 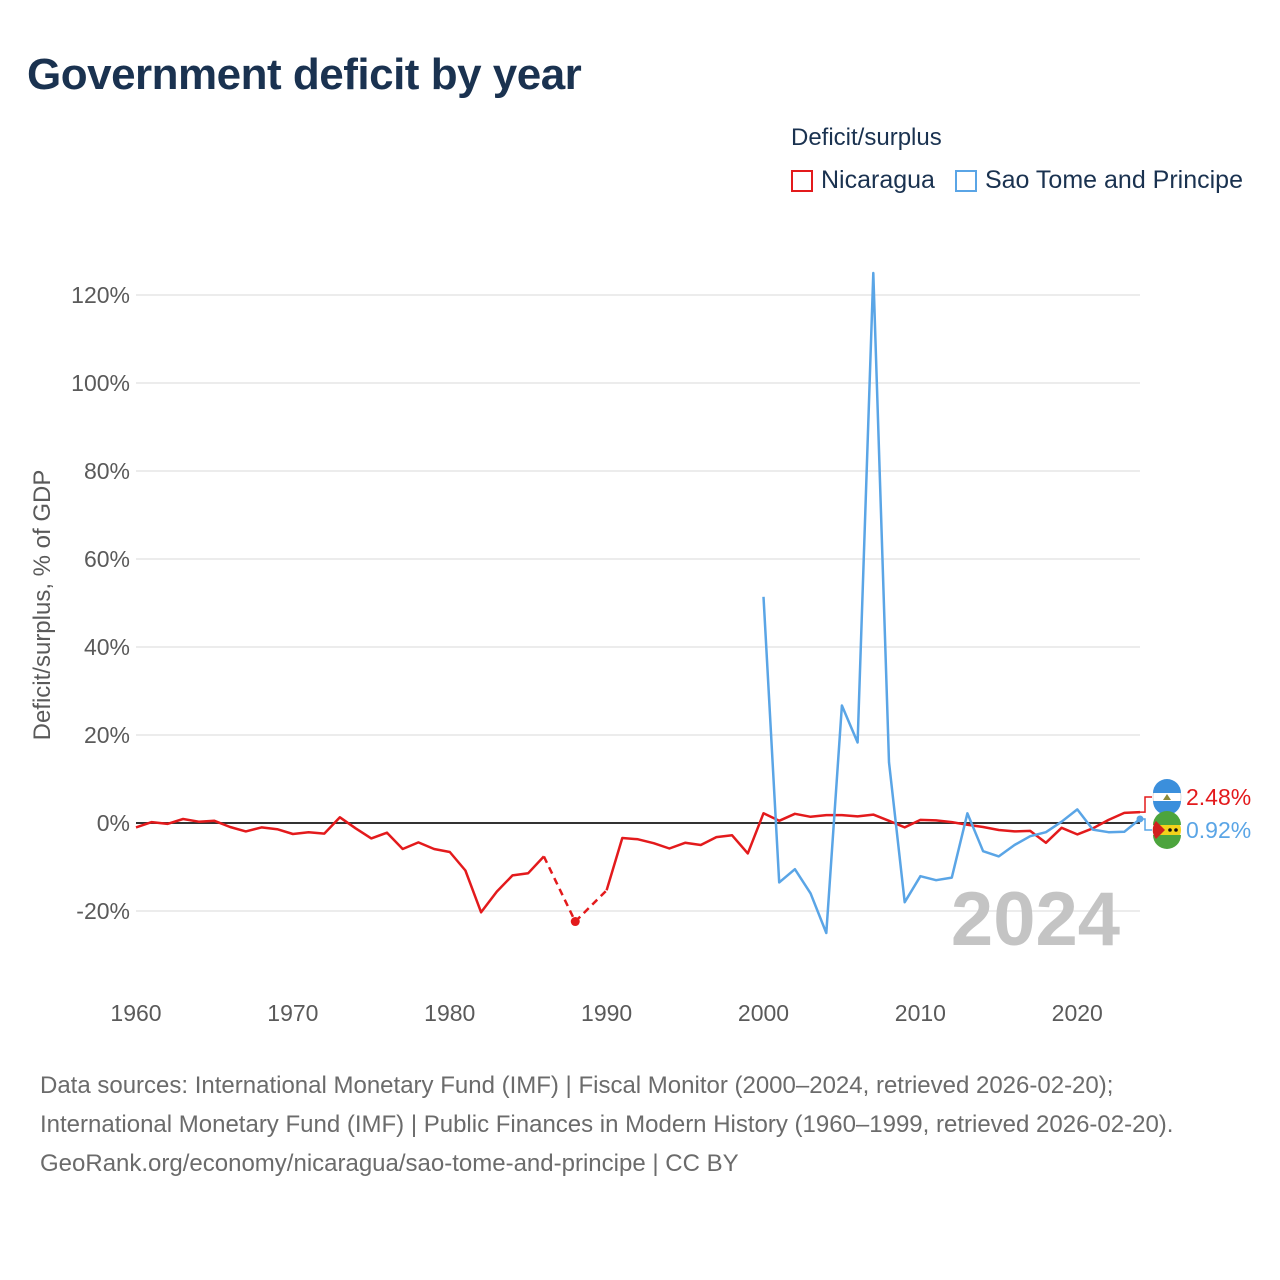 What do you see at coordinates (42, 605) in the screenshot?
I see `y-axis-title: Deficit/surplus, % of GDP` at bounding box center [42, 605].